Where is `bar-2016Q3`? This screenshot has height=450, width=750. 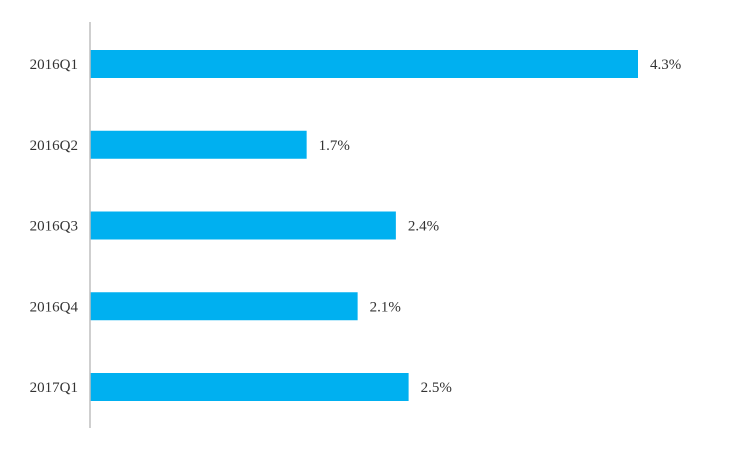
bar-2016Q3 is located at coordinates (243, 225).